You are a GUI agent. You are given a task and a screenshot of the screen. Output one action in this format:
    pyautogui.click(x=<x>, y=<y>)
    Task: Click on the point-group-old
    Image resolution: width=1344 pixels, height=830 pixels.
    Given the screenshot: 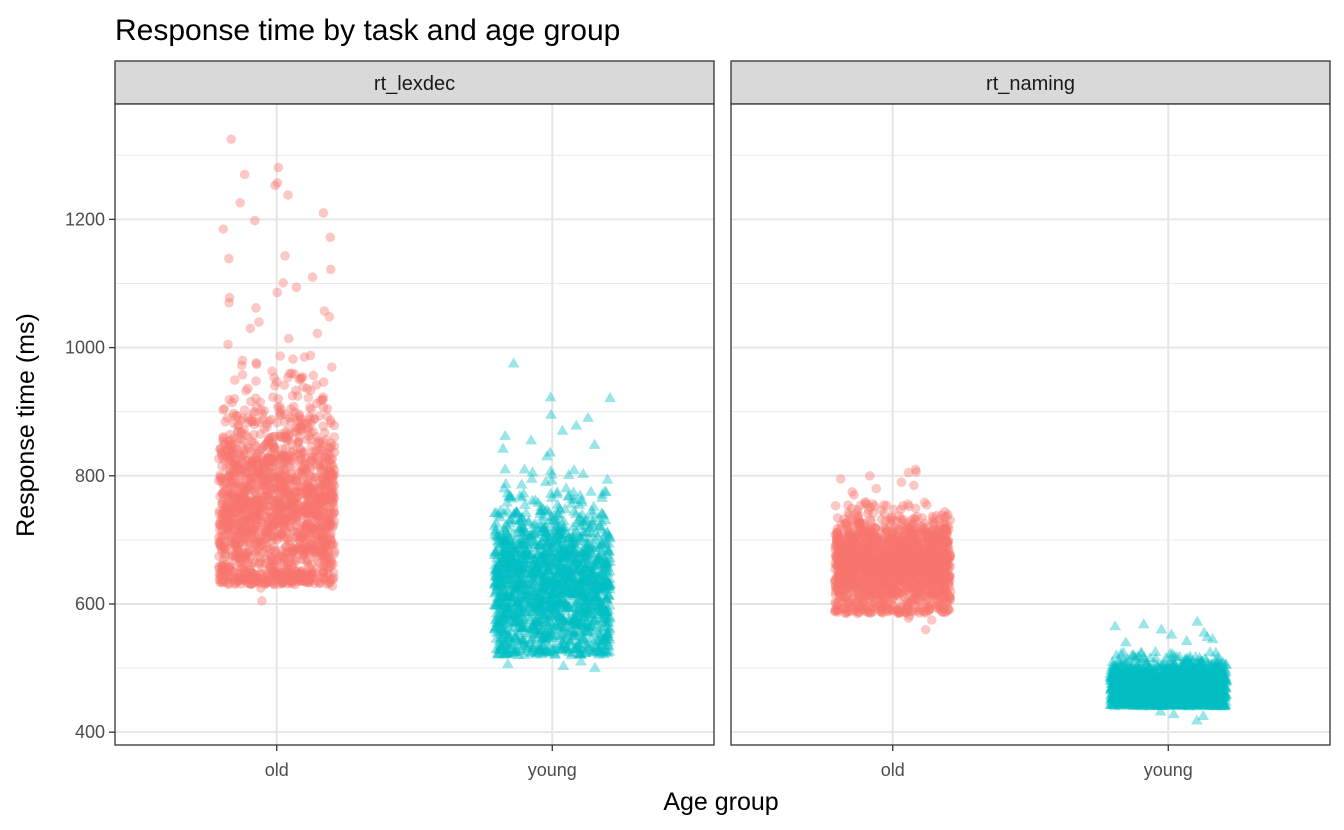 What is the action you would take?
    pyautogui.click(x=276, y=370)
    